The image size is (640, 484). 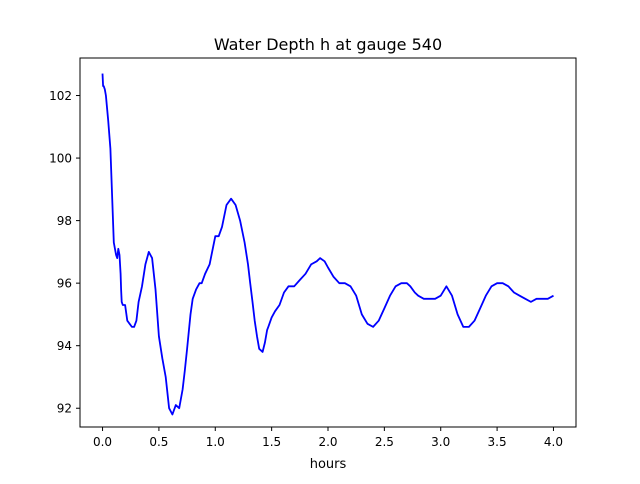 I want to click on y-tick-label: 94, so click(x=64, y=346).